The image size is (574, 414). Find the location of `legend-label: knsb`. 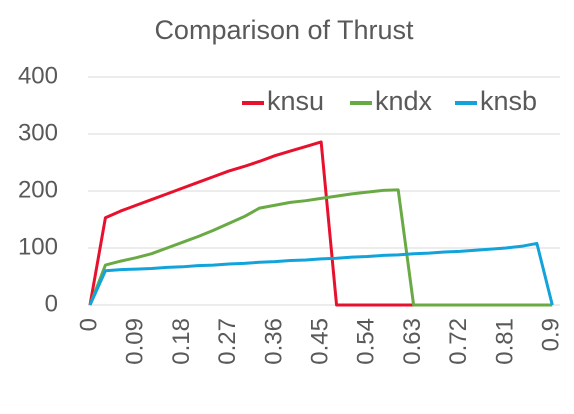

legend-label: knsb is located at coordinates (508, 101).